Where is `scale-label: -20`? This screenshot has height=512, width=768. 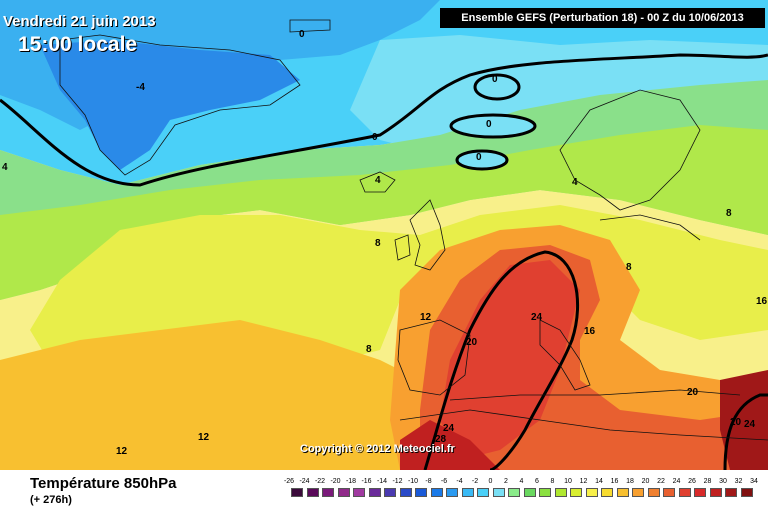 scale-label: -20 is located at coordinates (335, 481).